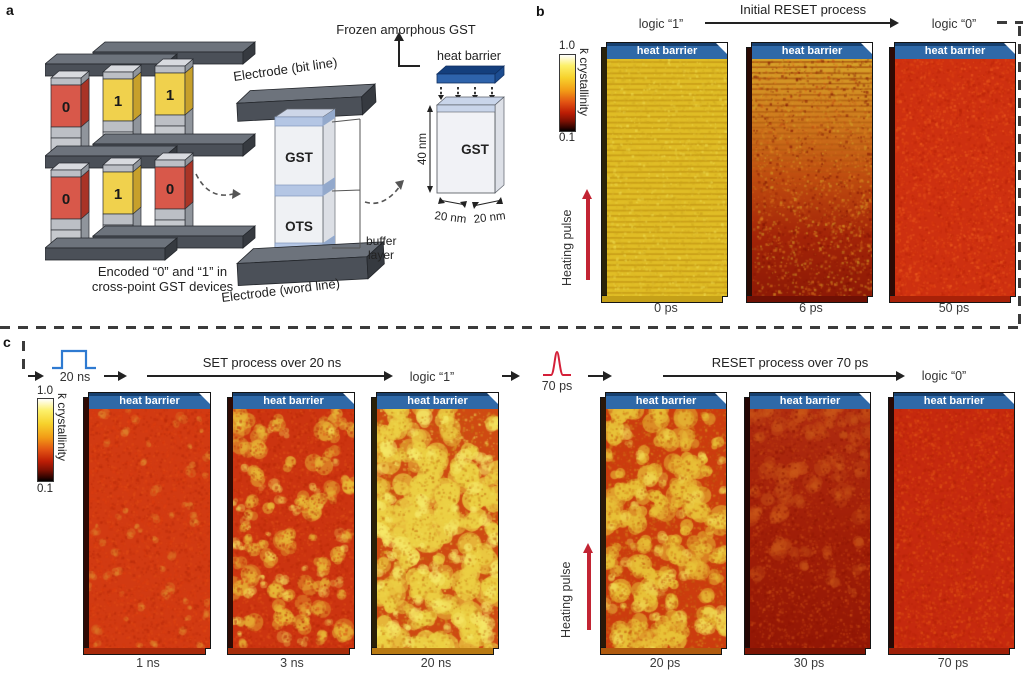 Image resolution: width=1023 pixels, height=679 pixels. I want to click on time-label-c-20ns: 20 ns, so click(436, 663).